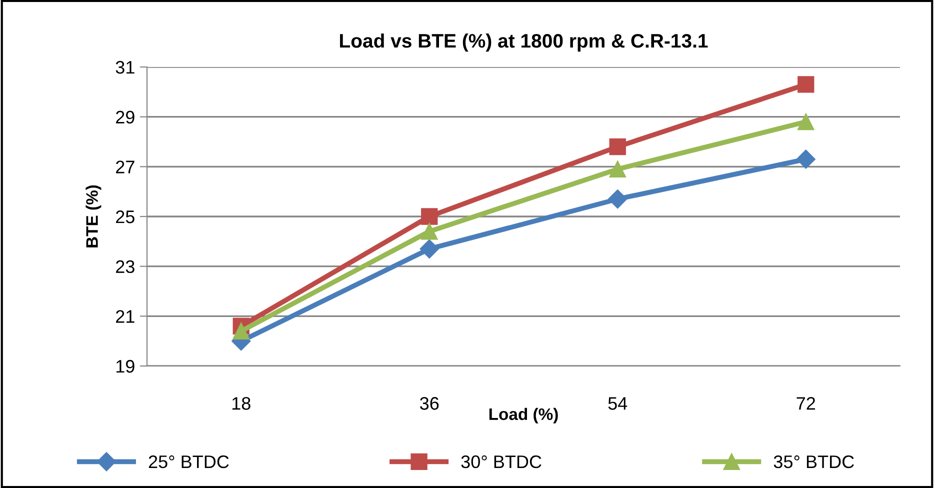  I want to click on y-tick-label: 21, so click(125, 316).